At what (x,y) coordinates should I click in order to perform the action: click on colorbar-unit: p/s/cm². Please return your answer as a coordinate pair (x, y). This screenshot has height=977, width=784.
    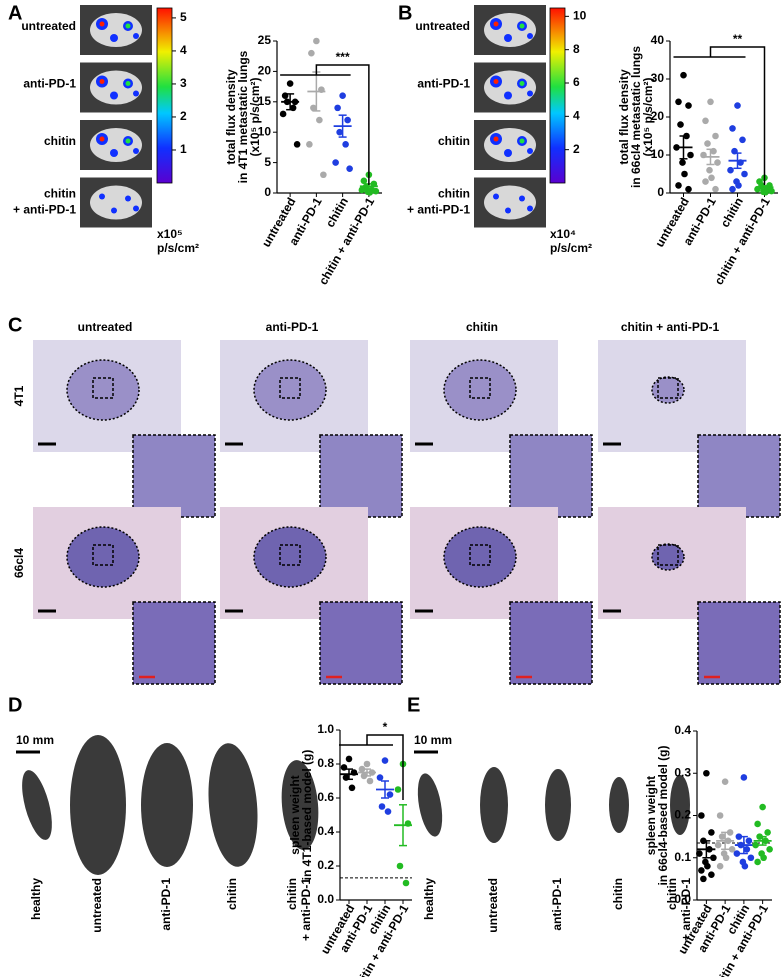
    Looking at the image, I should click on (178, 248).